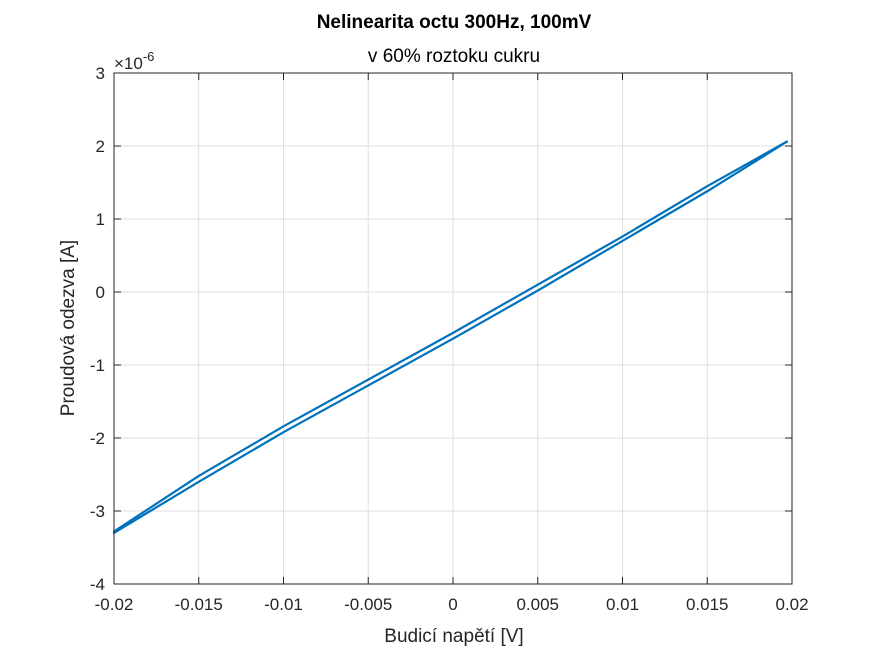 Image resolution: width=875 pixels, height=656 pixels. What do you see at coordinates (97, 365) in the screenshot?
I see `y-tick-label: -1` at bounding box center [97, 365].